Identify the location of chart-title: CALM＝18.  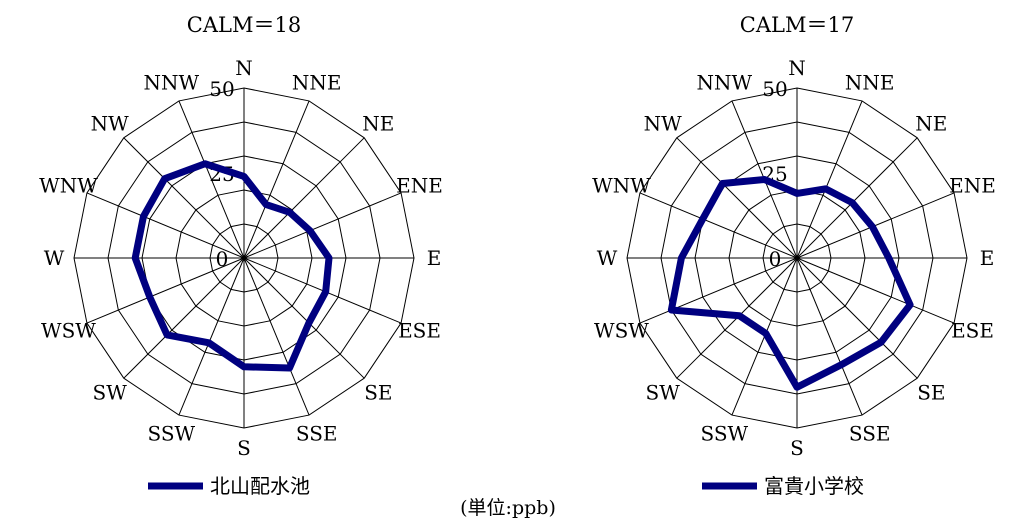
(244, 25).